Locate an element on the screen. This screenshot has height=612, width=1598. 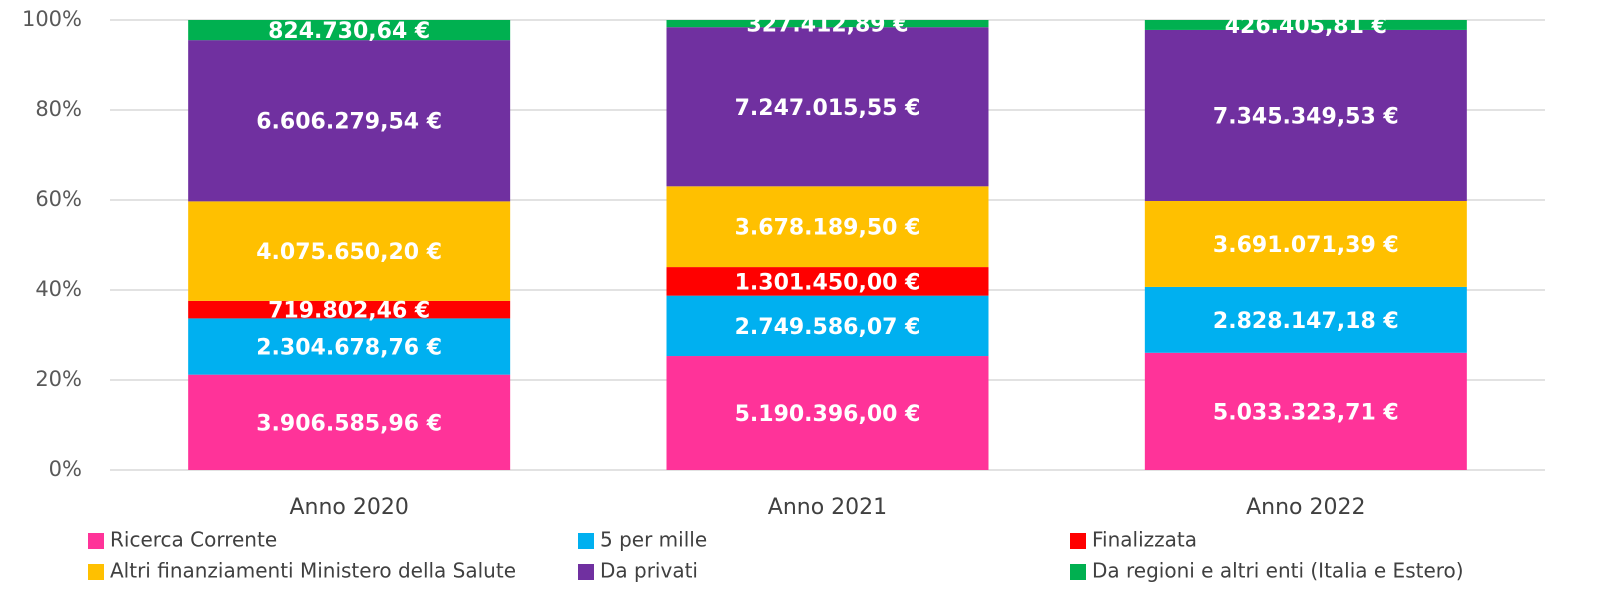
data-label: 426.405,81 € is located at coordinates (1306, 26).